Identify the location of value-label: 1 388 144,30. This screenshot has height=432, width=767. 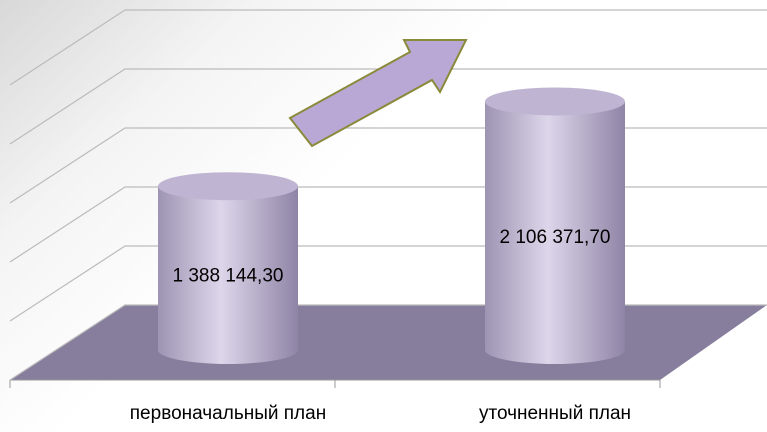
(228, 275).